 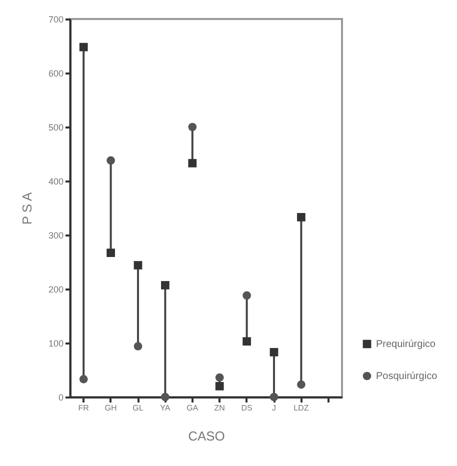 What do you see at coordinates (56, 181) in the screenshot?
I see `y-tick-label: 400` at bounding box center [56, 181].